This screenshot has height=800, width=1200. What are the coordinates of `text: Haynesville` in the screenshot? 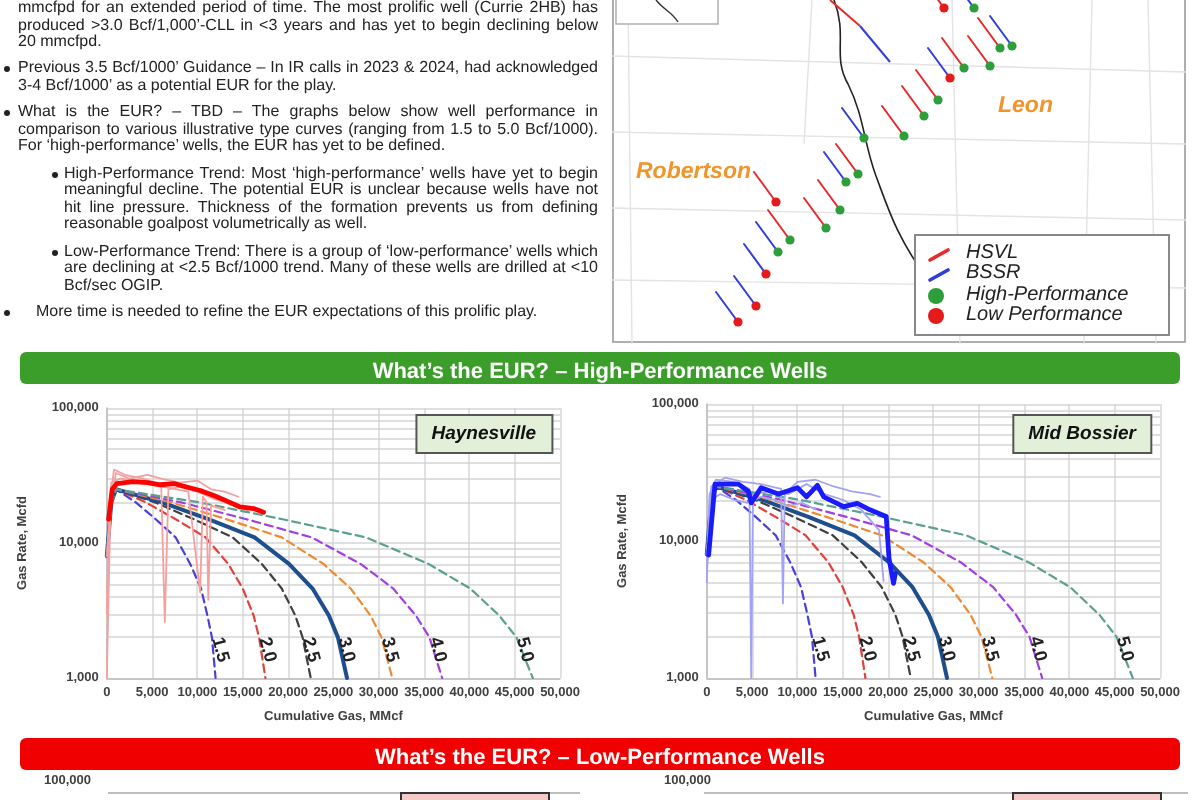 It's located at (484, 434).